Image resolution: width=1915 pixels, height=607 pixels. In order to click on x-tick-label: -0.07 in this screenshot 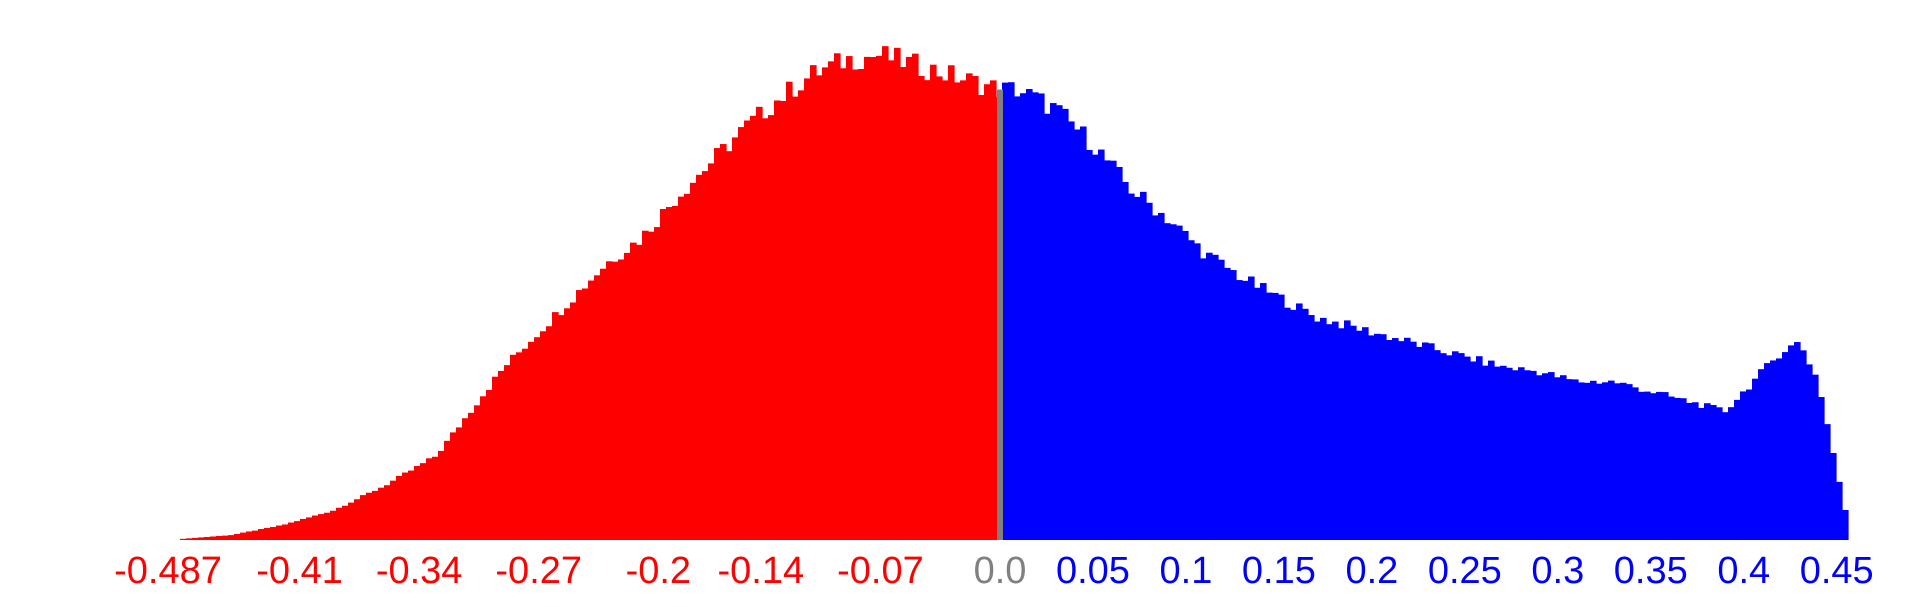, I will do `click(880, 571)`.